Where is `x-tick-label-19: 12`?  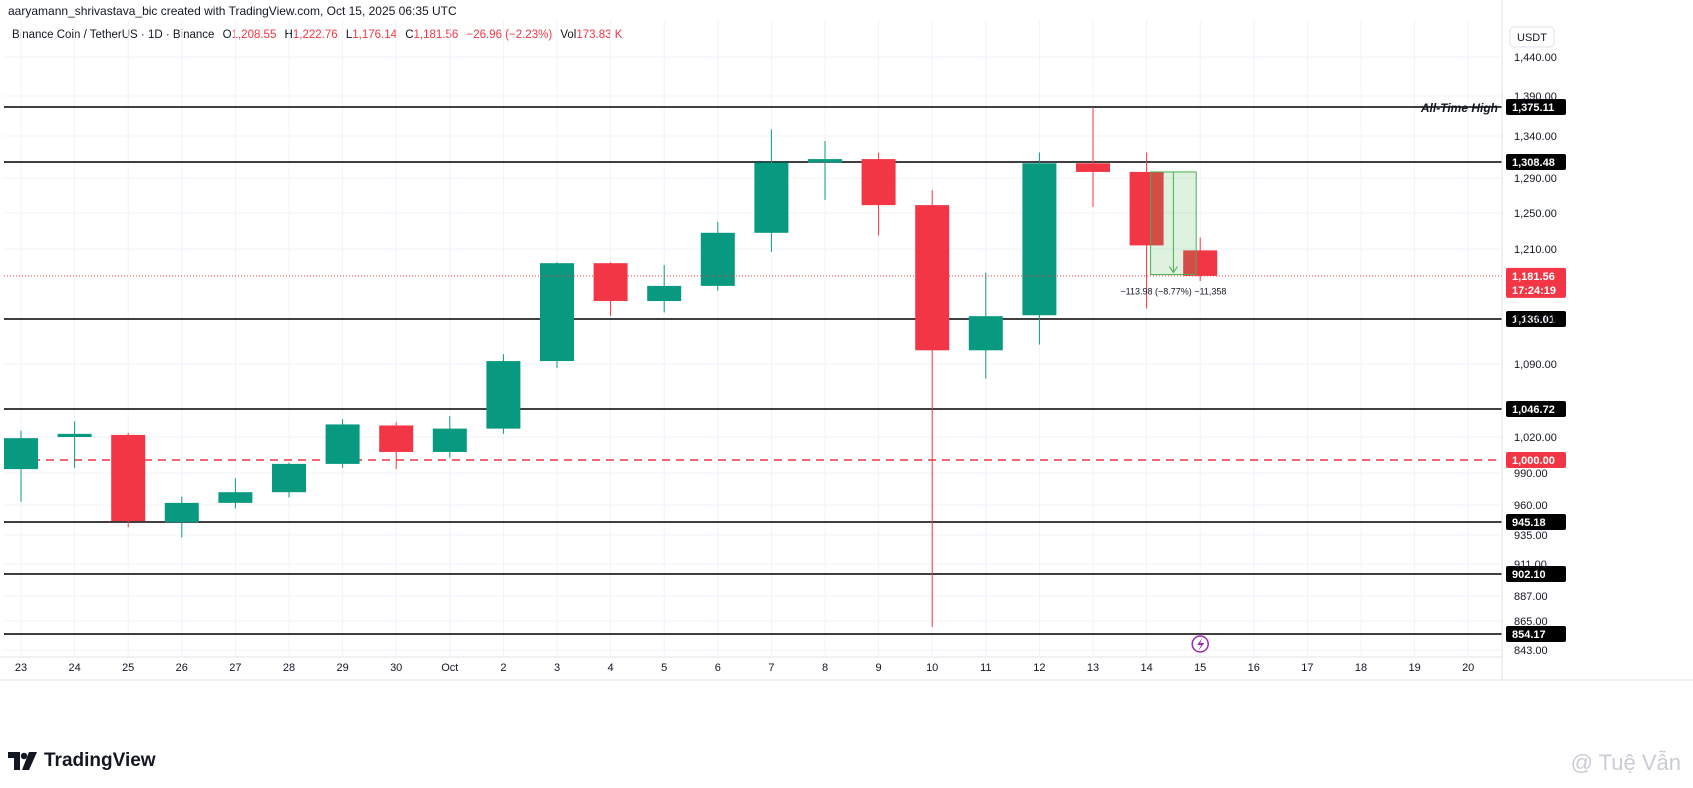 x-tick-label-19: 12 is located at coordinates (1039, 668).